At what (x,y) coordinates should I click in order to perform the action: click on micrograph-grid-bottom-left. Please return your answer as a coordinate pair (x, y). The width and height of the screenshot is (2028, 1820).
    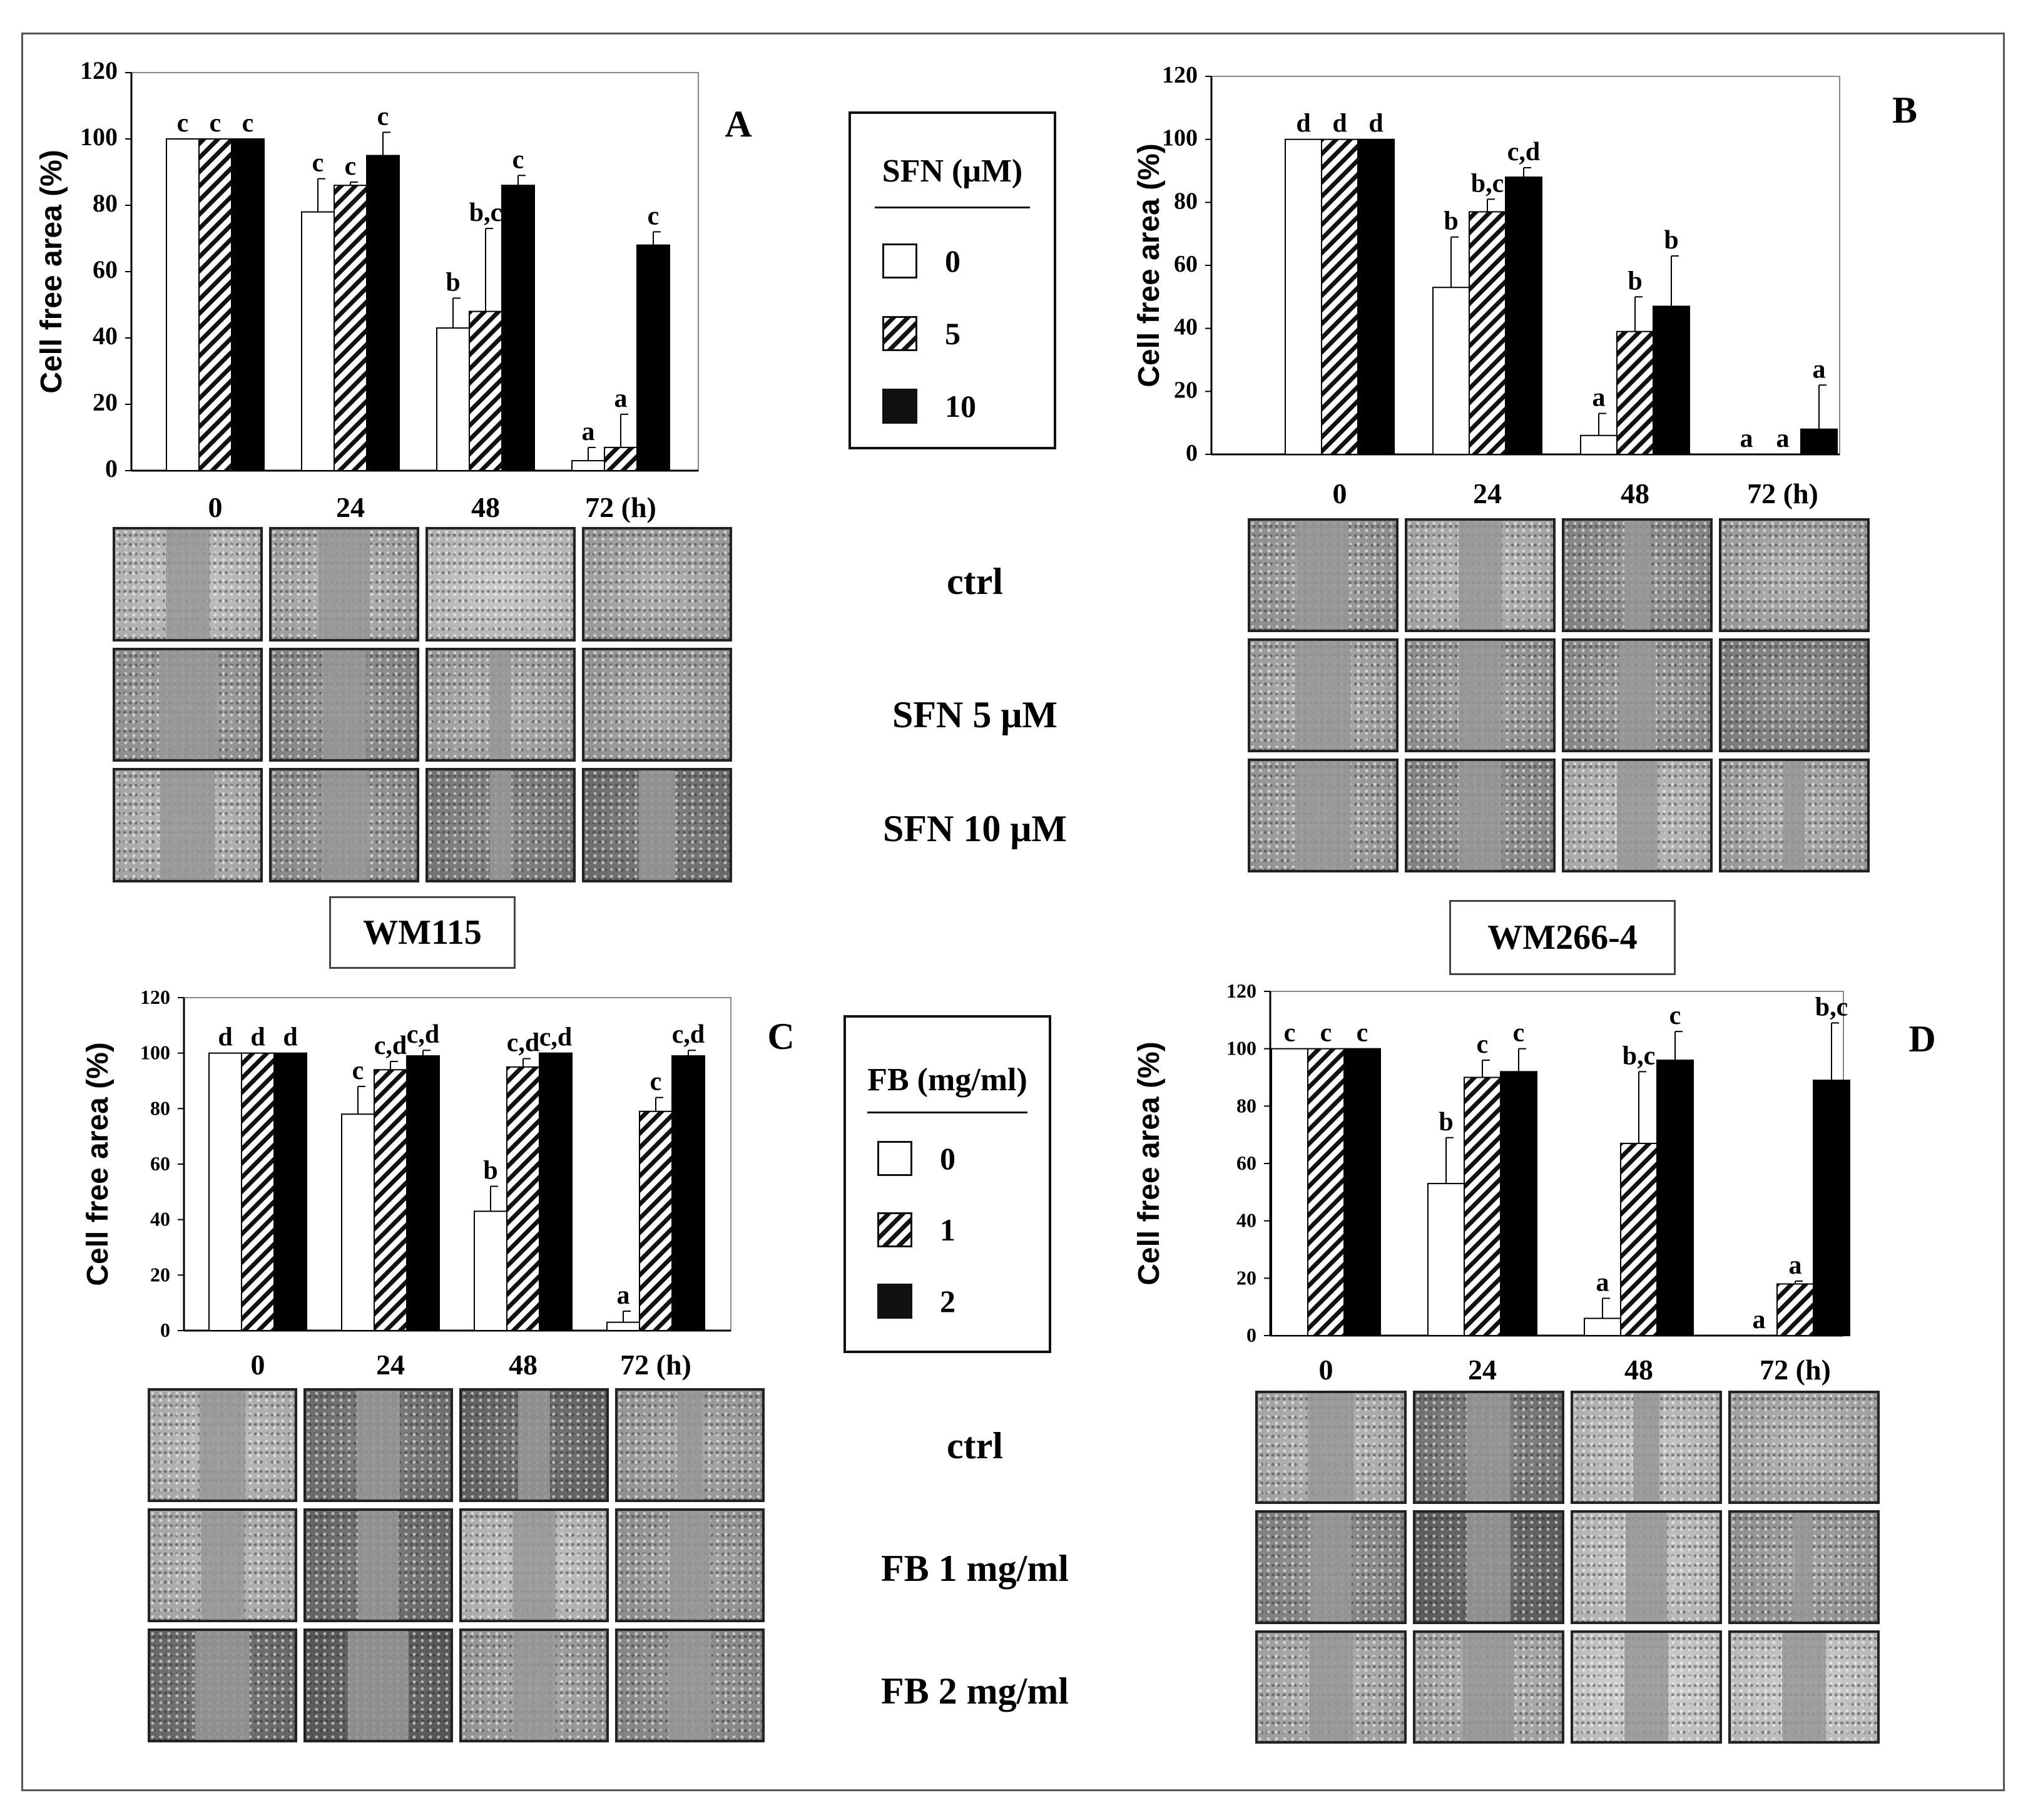
    Looking at the image, I should click on (457, 1565).